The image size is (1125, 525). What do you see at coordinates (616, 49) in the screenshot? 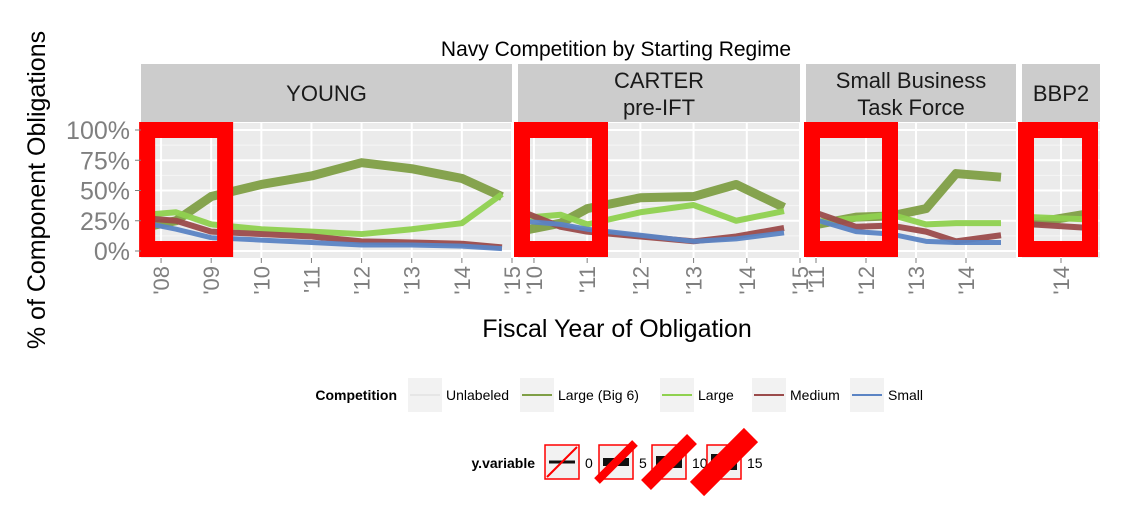
I see `chart-title: Navy Competition by Starting Regime` at bounding box center [616, 49].